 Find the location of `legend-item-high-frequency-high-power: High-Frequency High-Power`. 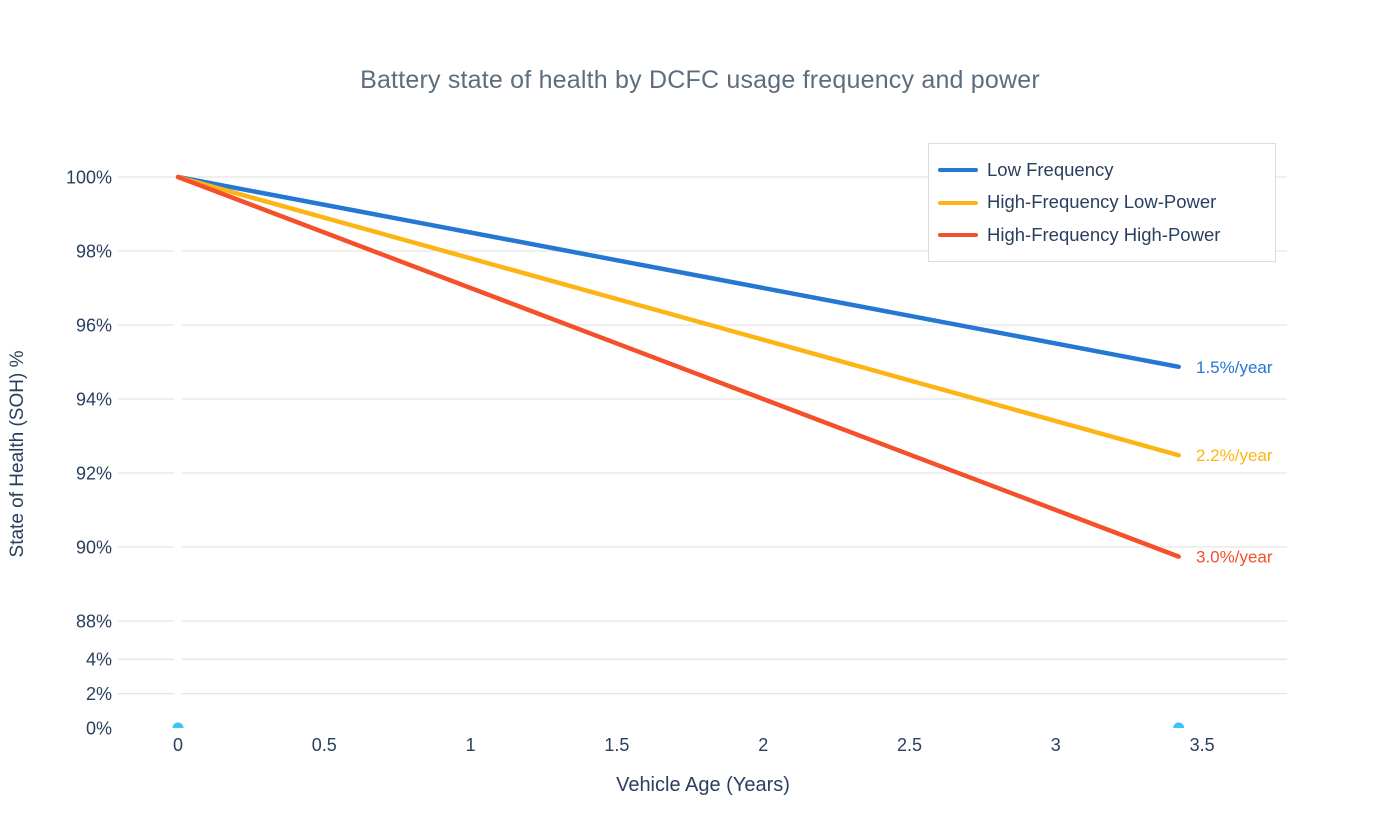

legend-item-high-frequency-high-power: High-Frequency High-Power is located at coordinates (1106, 235).